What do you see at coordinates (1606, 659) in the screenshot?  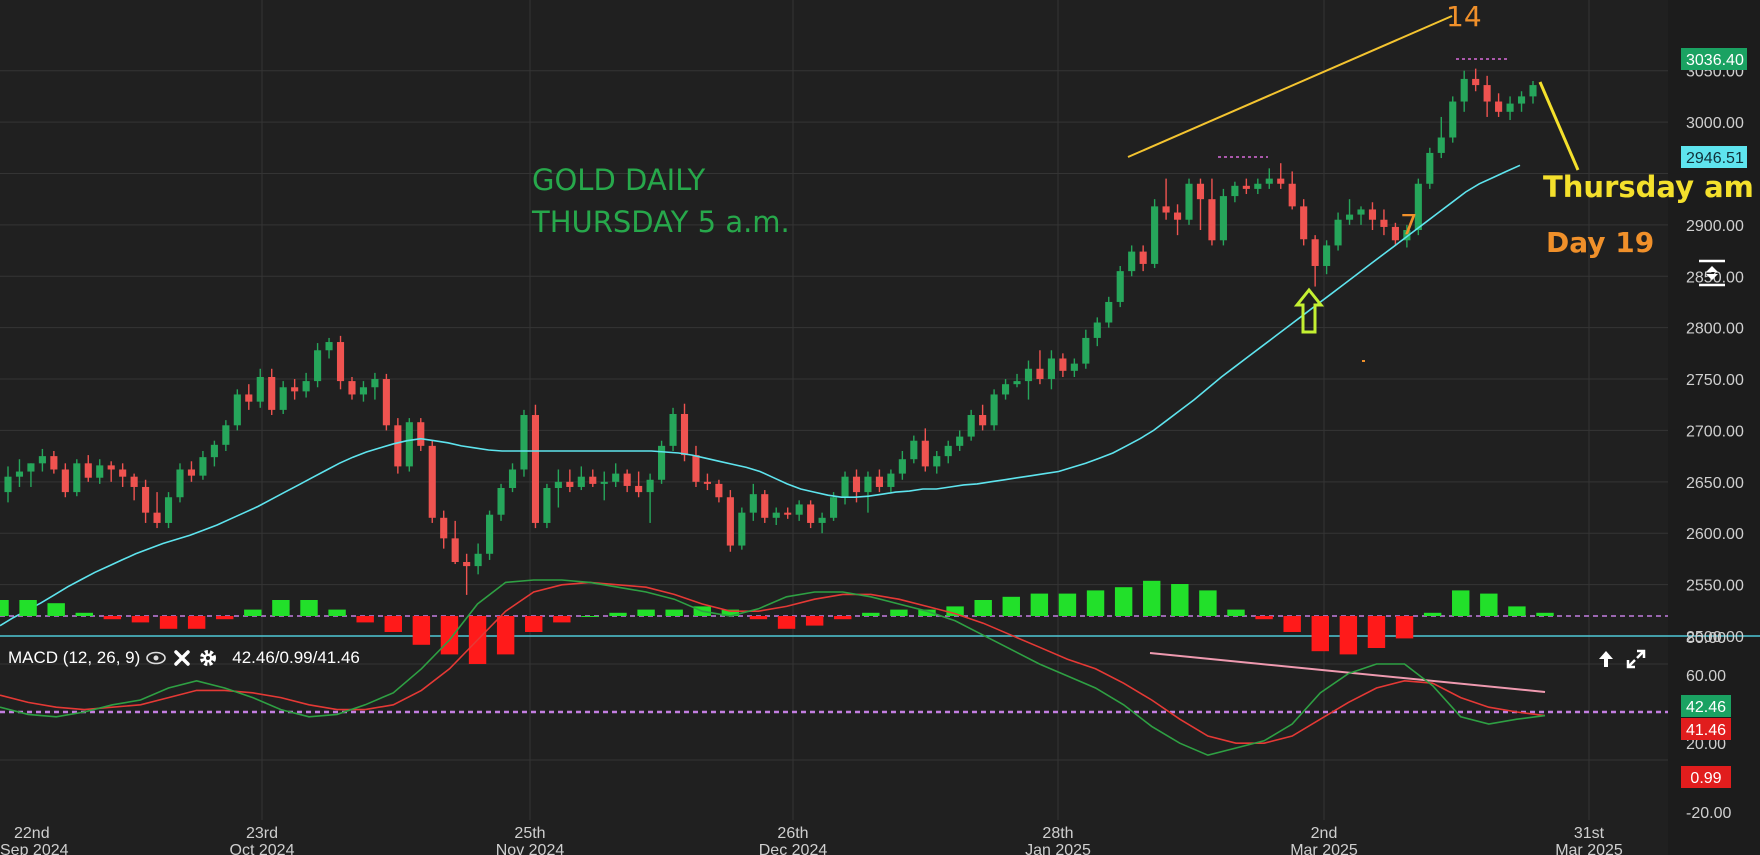 I see `arrow-up-icon` at bounding box center [1606, 659].